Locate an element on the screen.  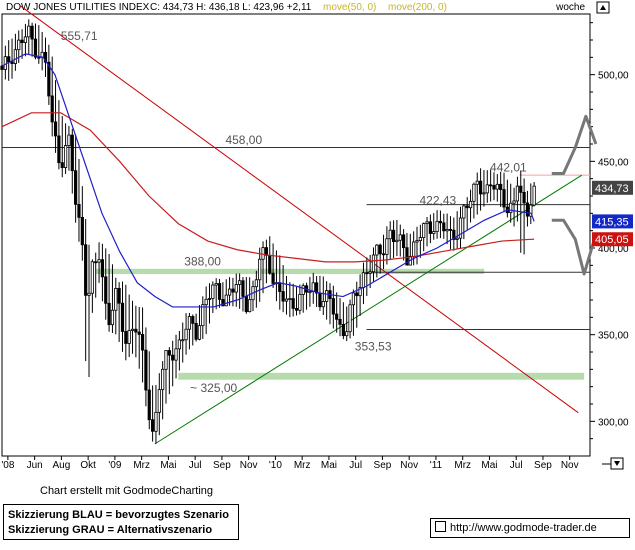
header-instrument: DOW JONES UTILITIES INDEX is located at coordinates (78, 7).